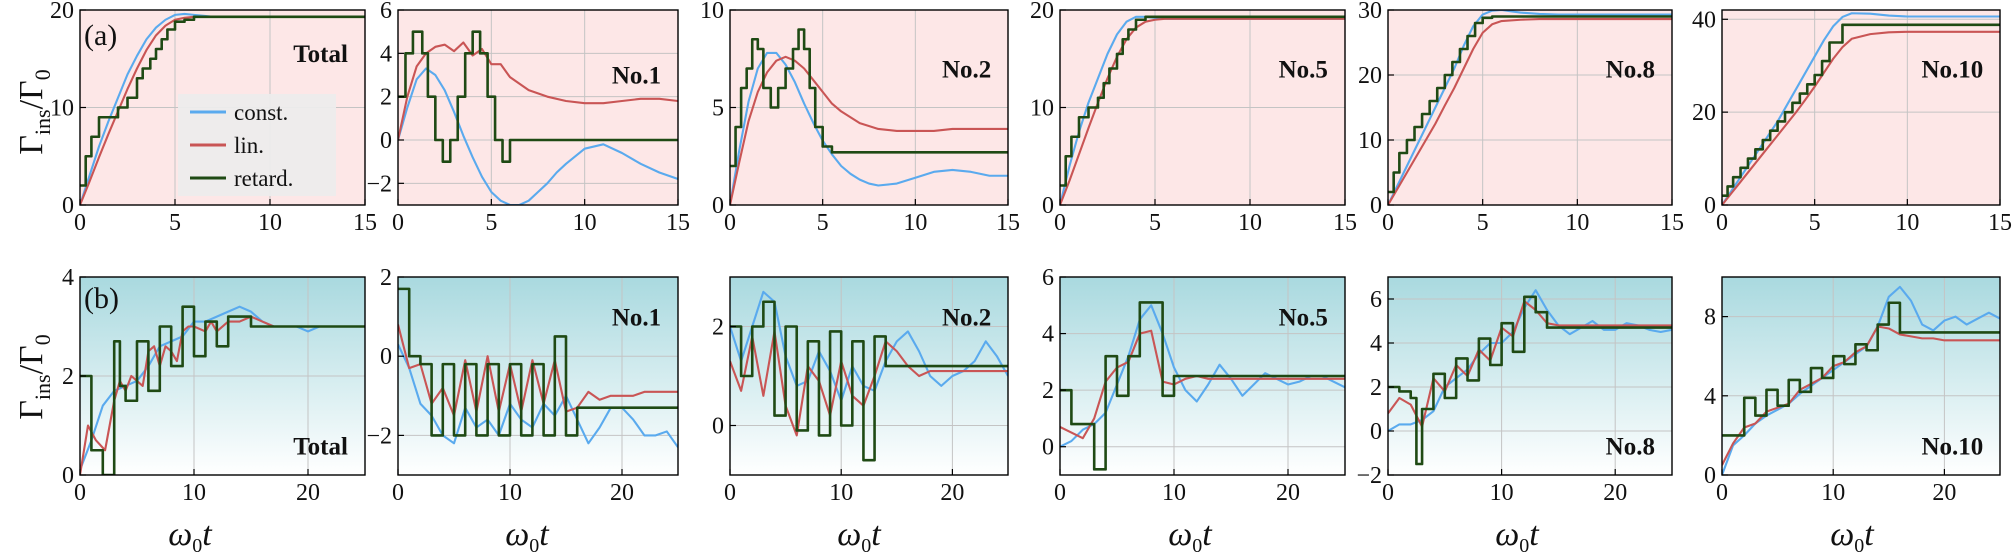 The image size is (2016, 559). What do you see at coordinates (261, 112) in the screenshot?
I see `legend-label-const: const.` at bounding box center [261, 112].